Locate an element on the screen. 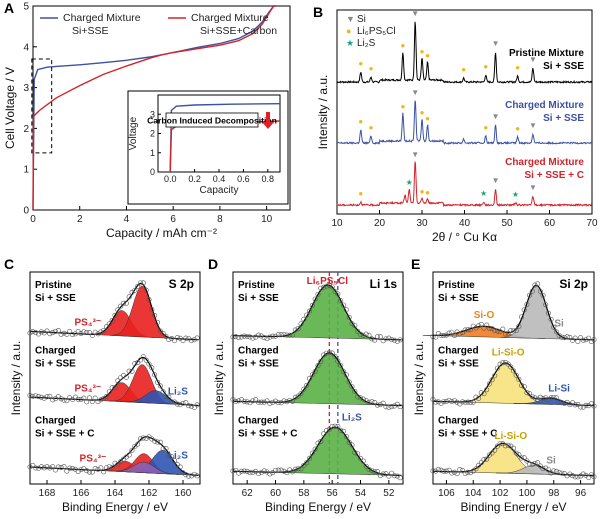 This screenshot has height=519, width=600. panel-b-phase-marker: ▼ is located at coordinates (496, 116).